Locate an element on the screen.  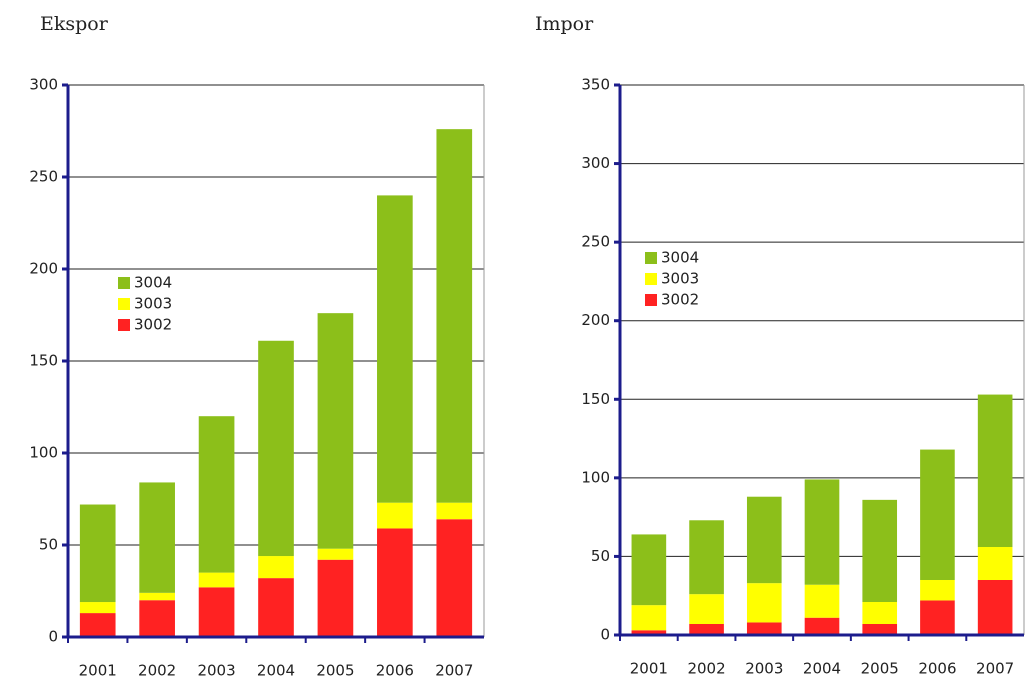
chart-title: Ekspor is located at coordinates (74, 24).